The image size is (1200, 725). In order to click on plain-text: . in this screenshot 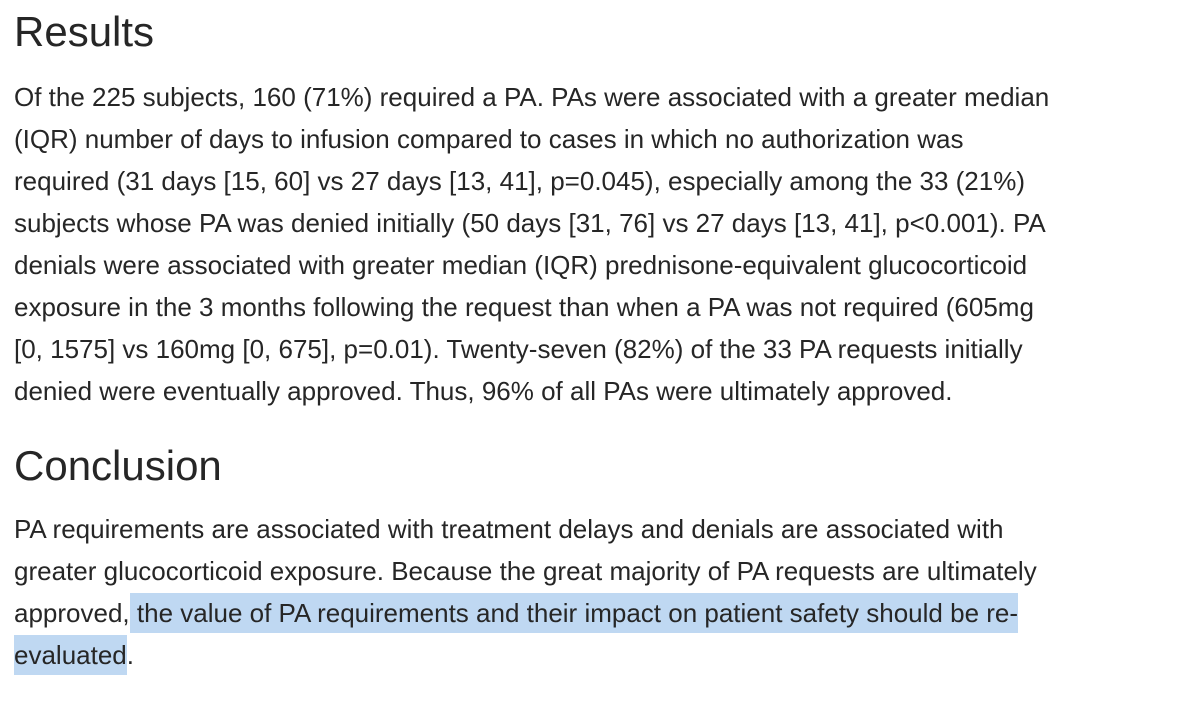, I will do `click(130, 655)`.